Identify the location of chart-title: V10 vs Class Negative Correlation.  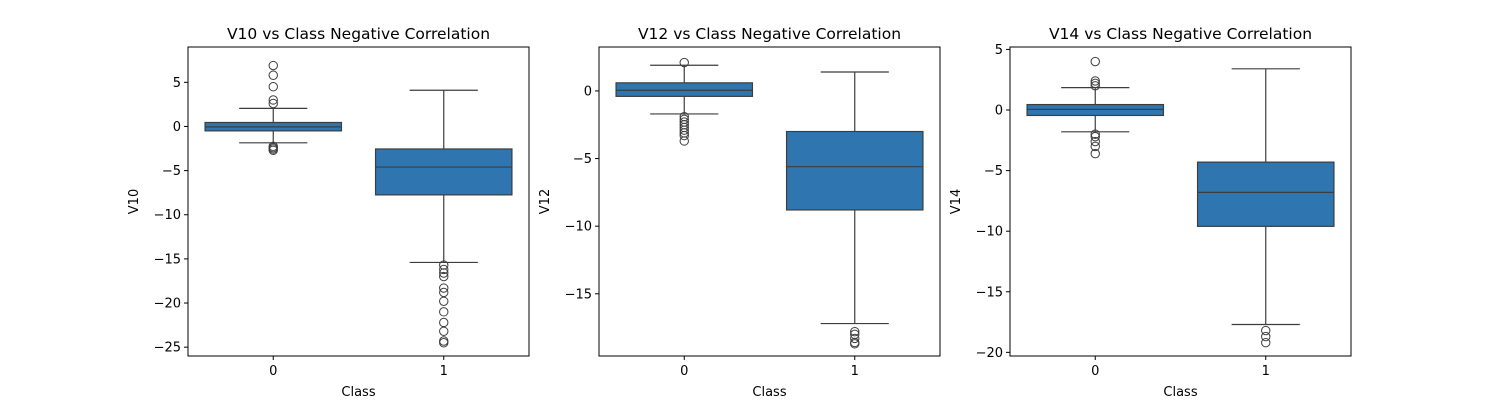
(358, 34).